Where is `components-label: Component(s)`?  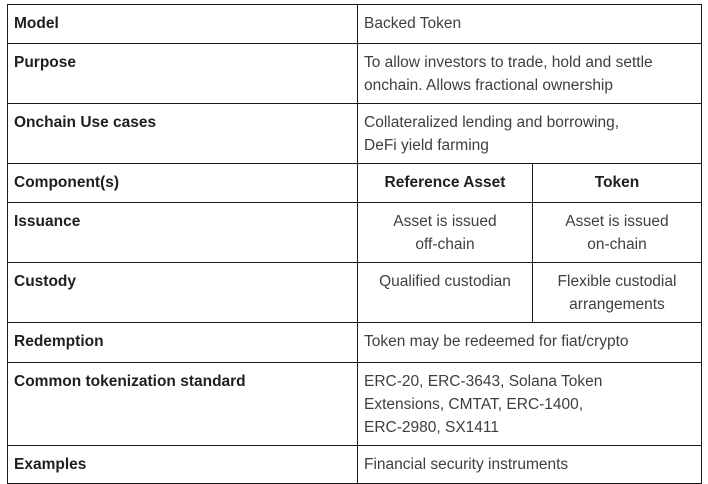 components-label: Component(s) is located at coordinates (182, 183).